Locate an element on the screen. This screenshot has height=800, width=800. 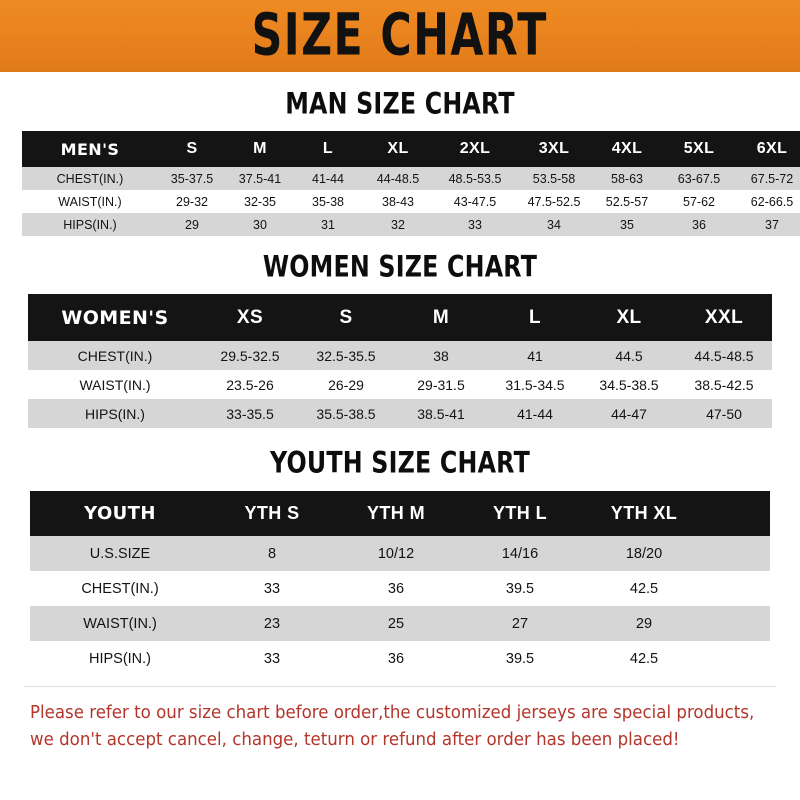
youth-hips-s: 33 is located at coordinates (272, 658).